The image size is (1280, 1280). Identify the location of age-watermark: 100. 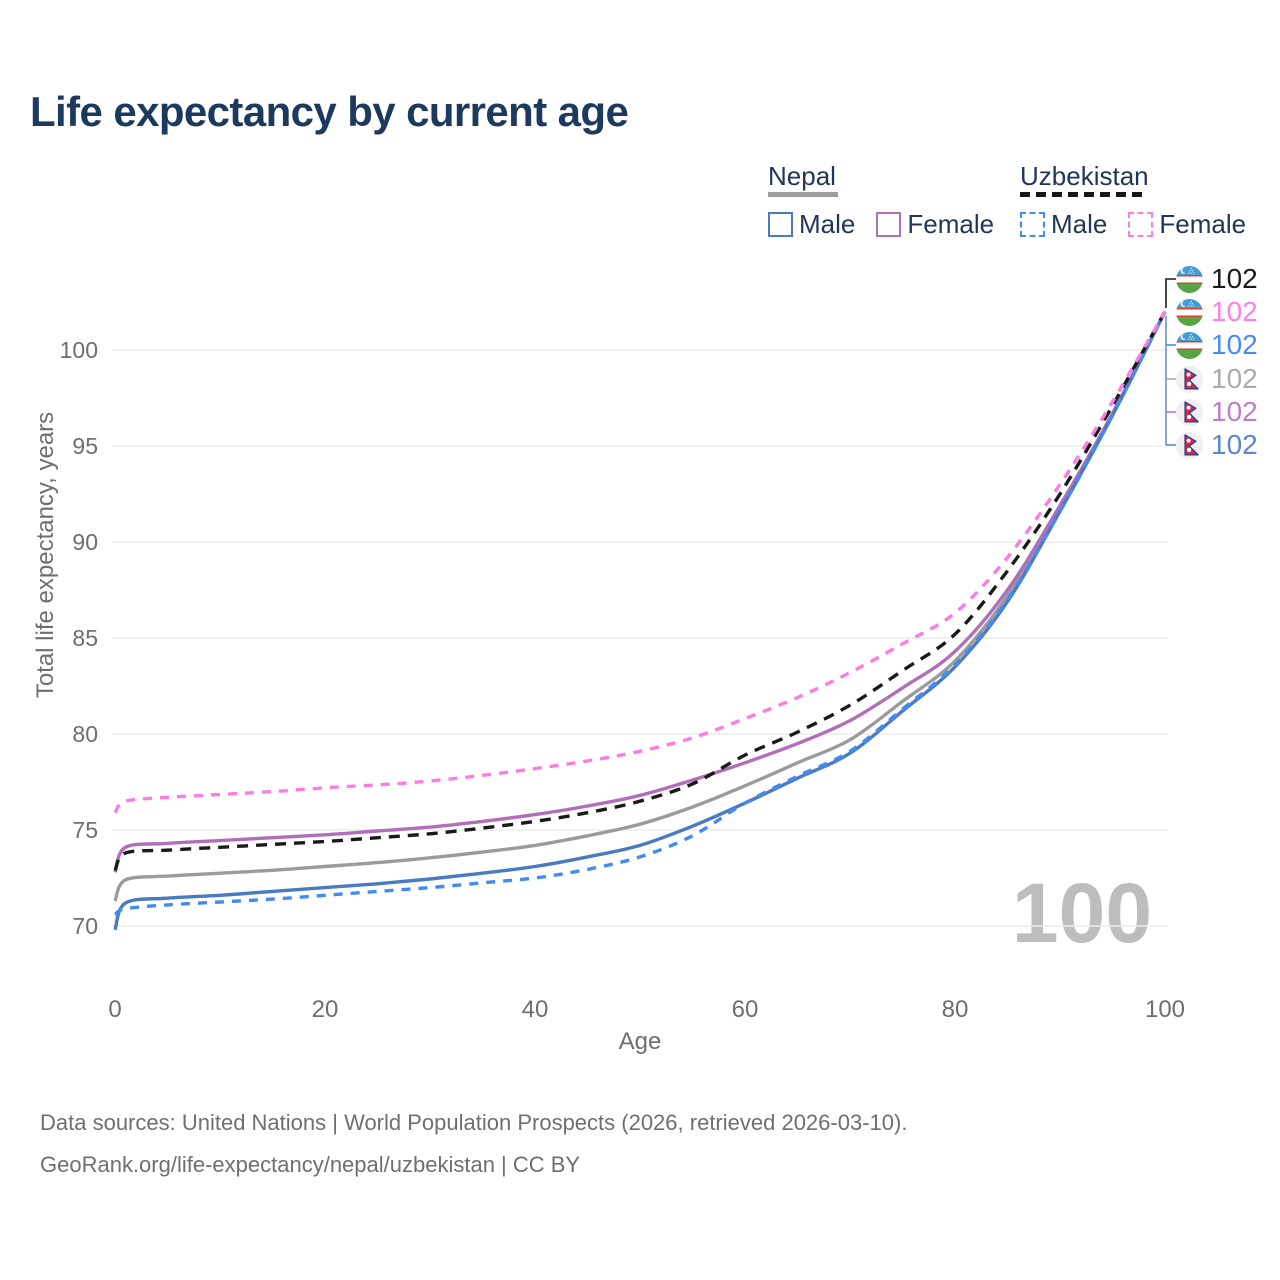
(1082, 913).